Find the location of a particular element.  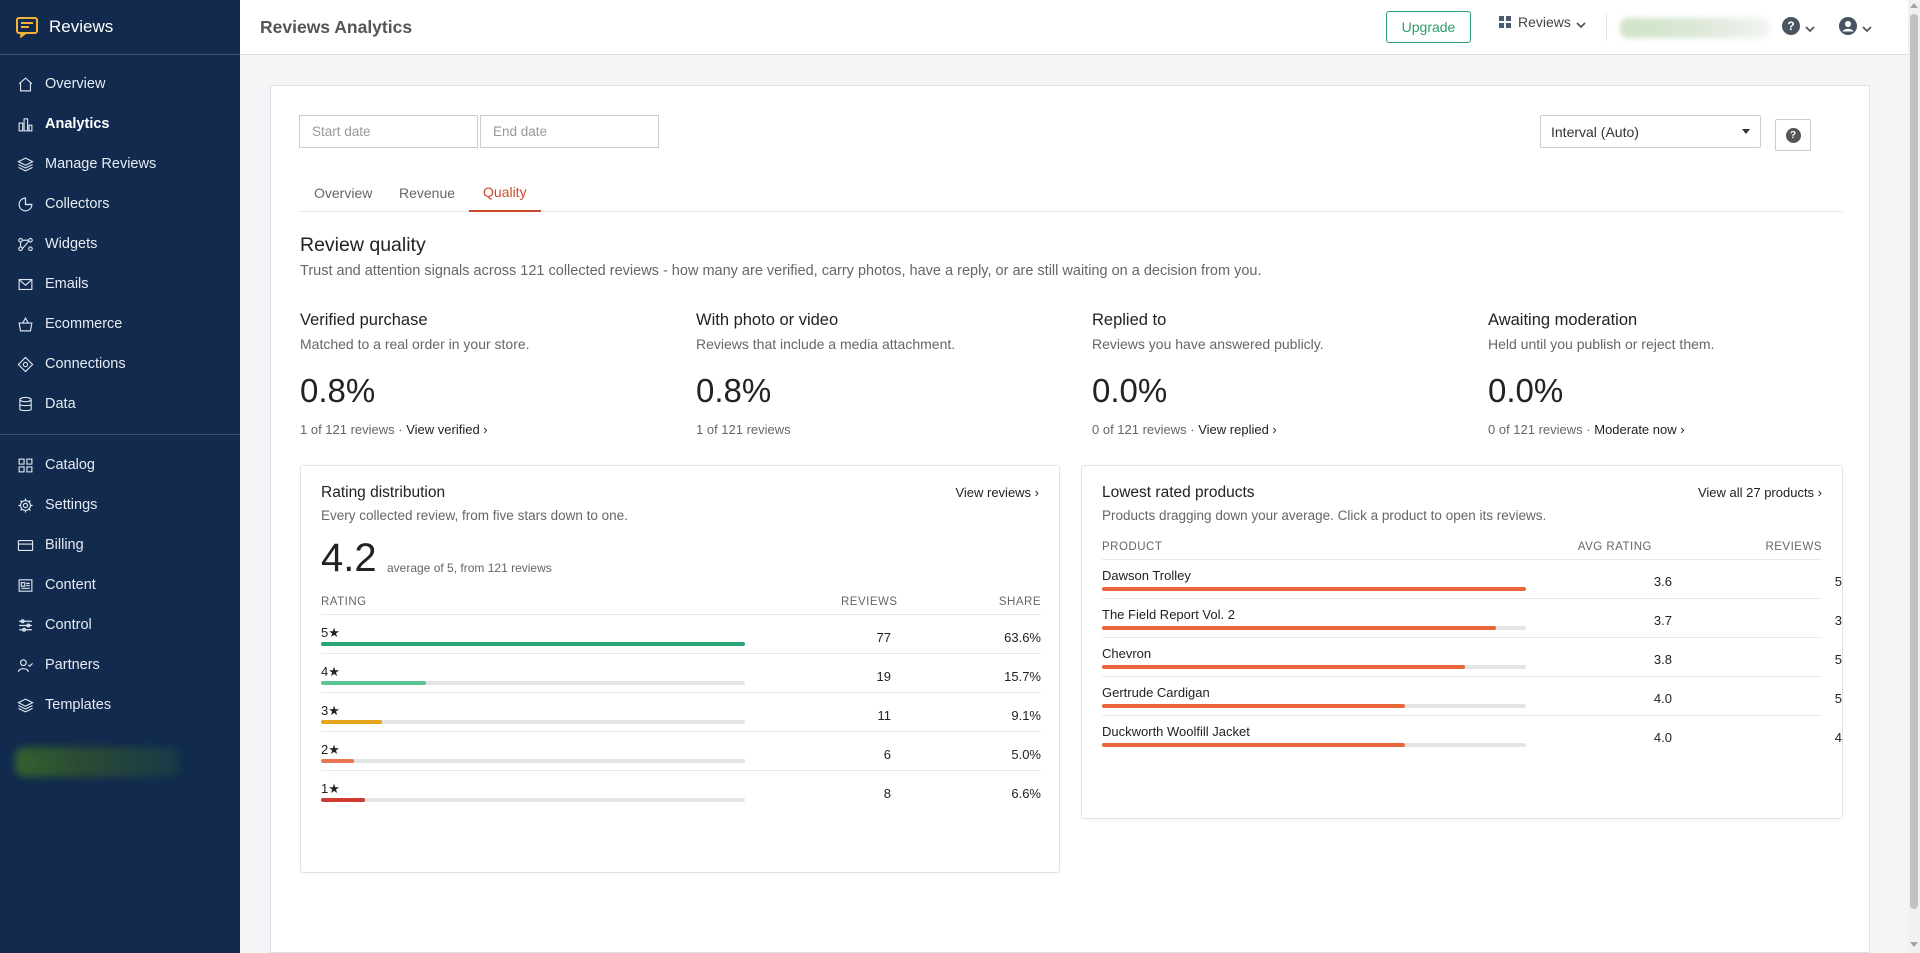

upgrade-button: Upgrade is located at coordinates (1428, 27).